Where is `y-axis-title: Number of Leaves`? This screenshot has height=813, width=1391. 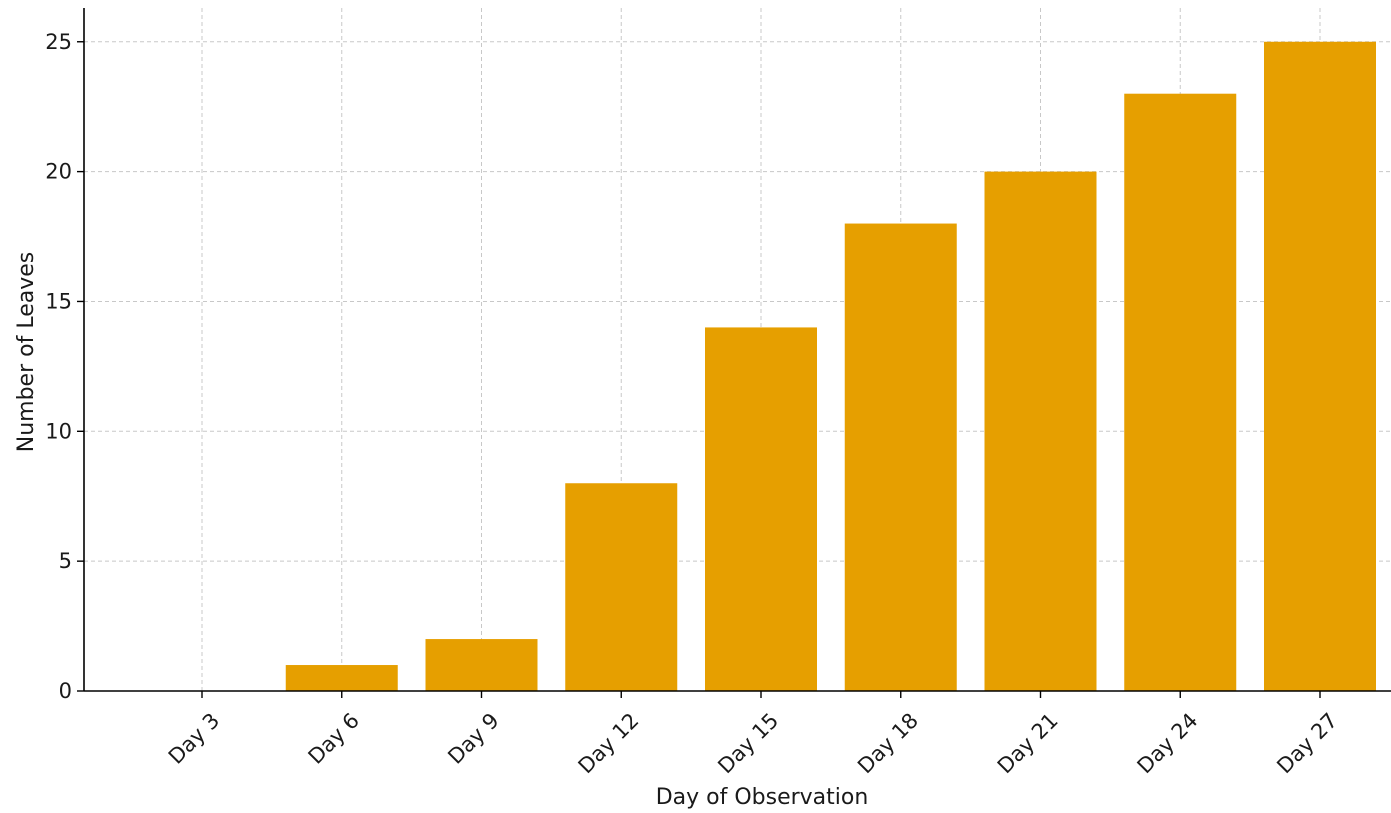
y-axis-title: Number of Leaves is located at coordinates (26, 352).